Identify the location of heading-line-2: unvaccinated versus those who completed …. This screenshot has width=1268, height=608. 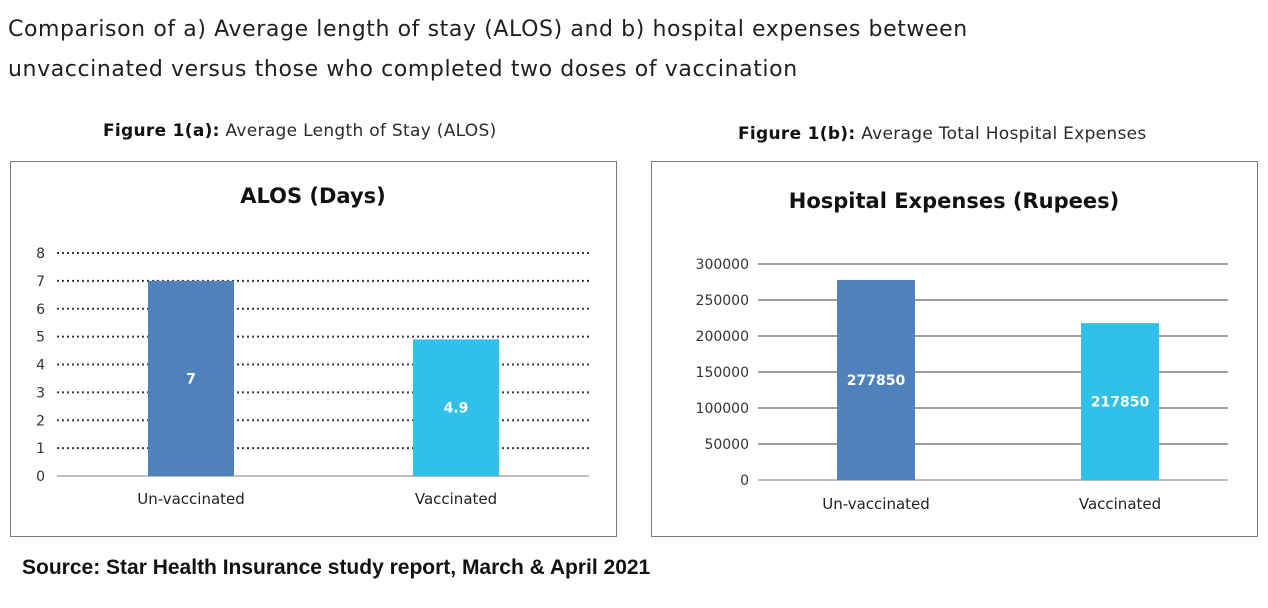
(403, 69).